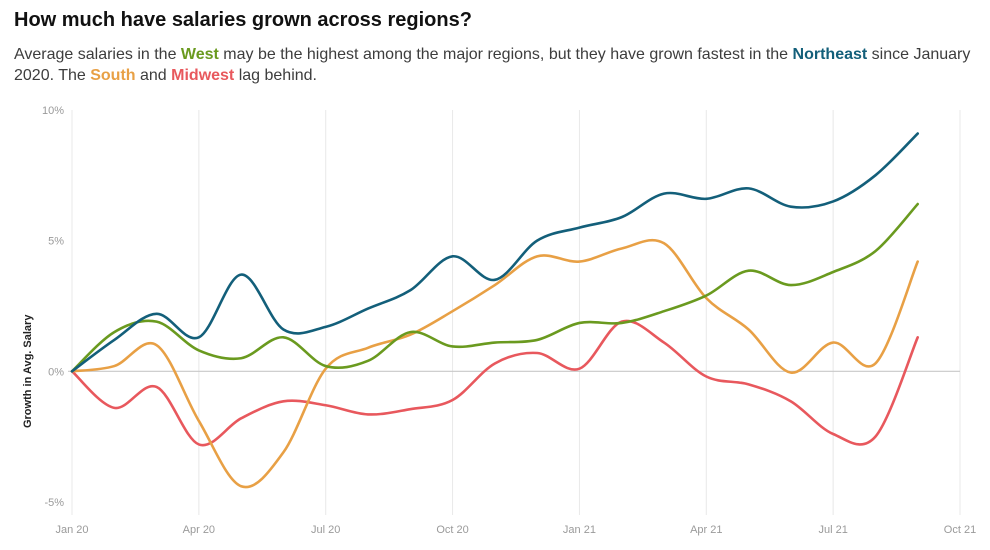  I want to click on subtitle-midwest-highlight: Midwest, so click(203, 75).